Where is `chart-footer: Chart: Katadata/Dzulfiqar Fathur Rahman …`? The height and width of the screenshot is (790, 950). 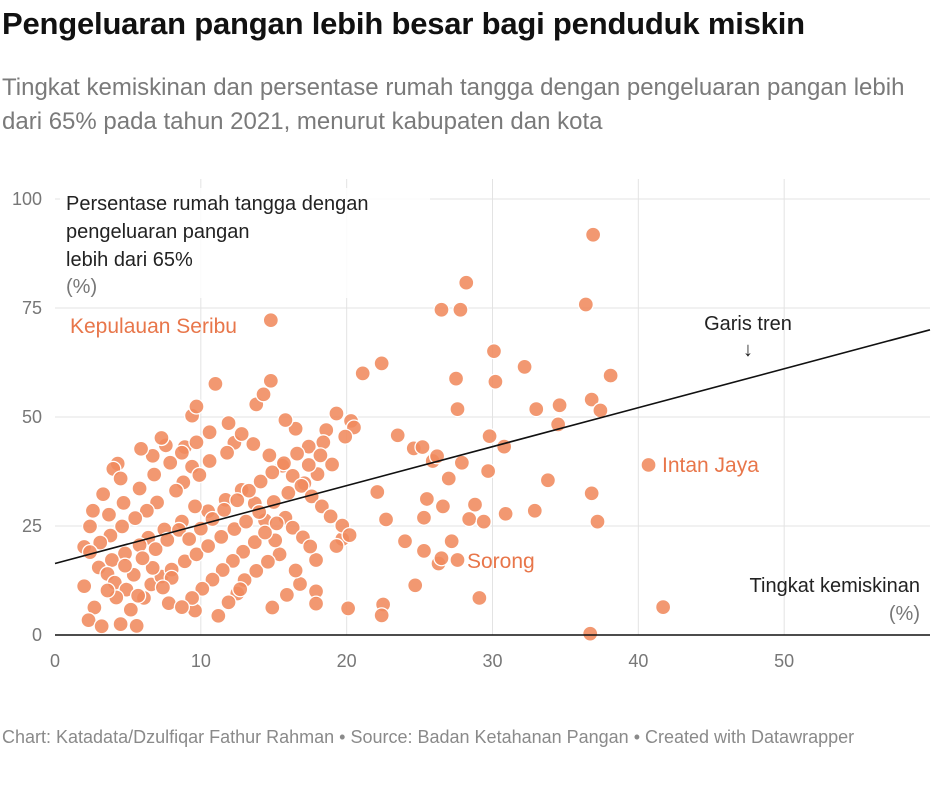
chart-footer: Chart: Katadata/Dzulfiqar Fathur Rahman … is located at coordinates (428, 737).